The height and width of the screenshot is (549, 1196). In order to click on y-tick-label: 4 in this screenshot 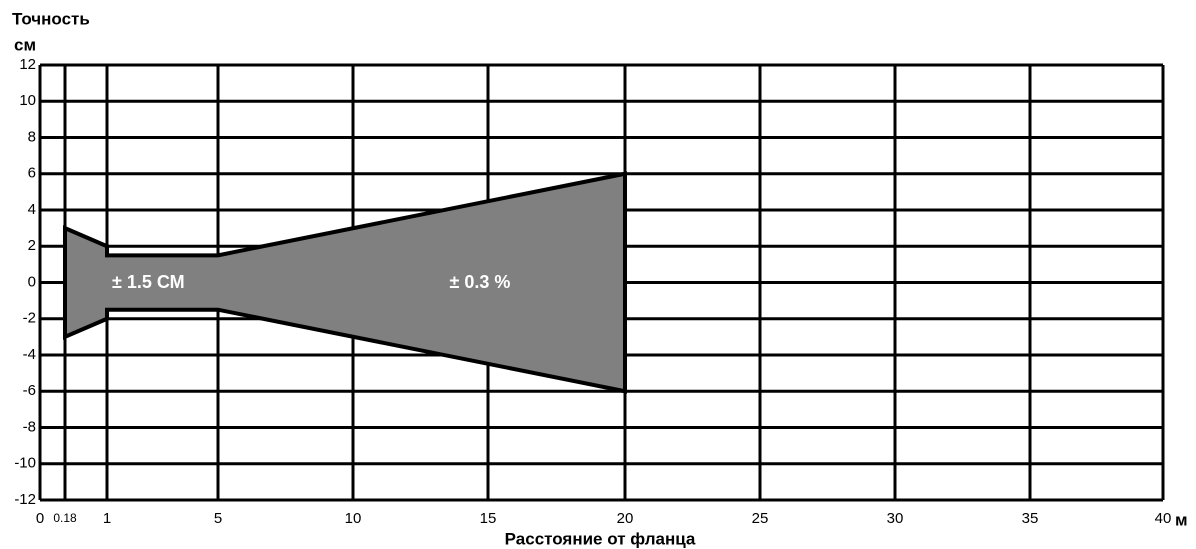, I will do `click(32, 209)`.